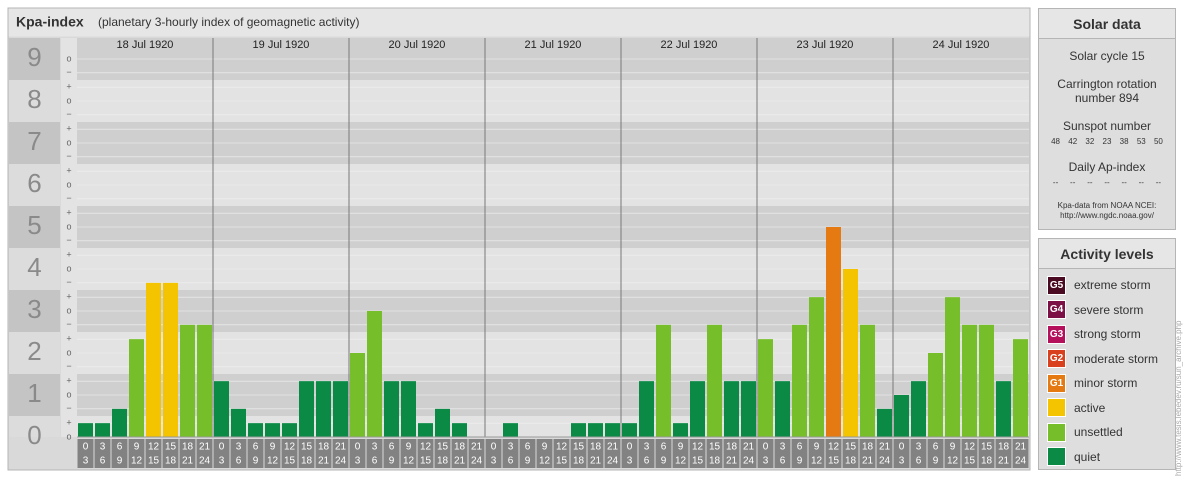  What do you see at coordinates (1158, 182) in the screenshot?
I see `ap-value: --` at bounding box center [1158, 182].